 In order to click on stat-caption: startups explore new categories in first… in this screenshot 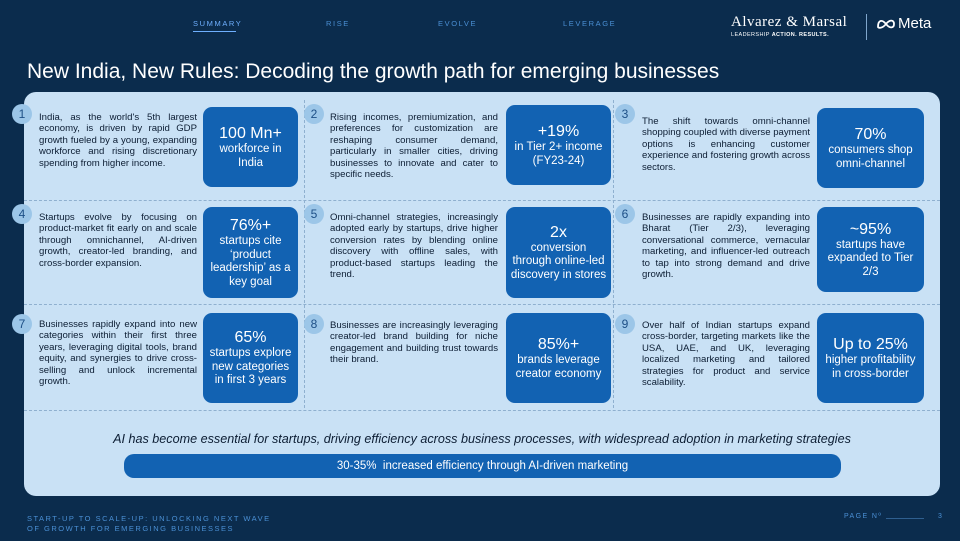, I will do `click(250, 367)`.